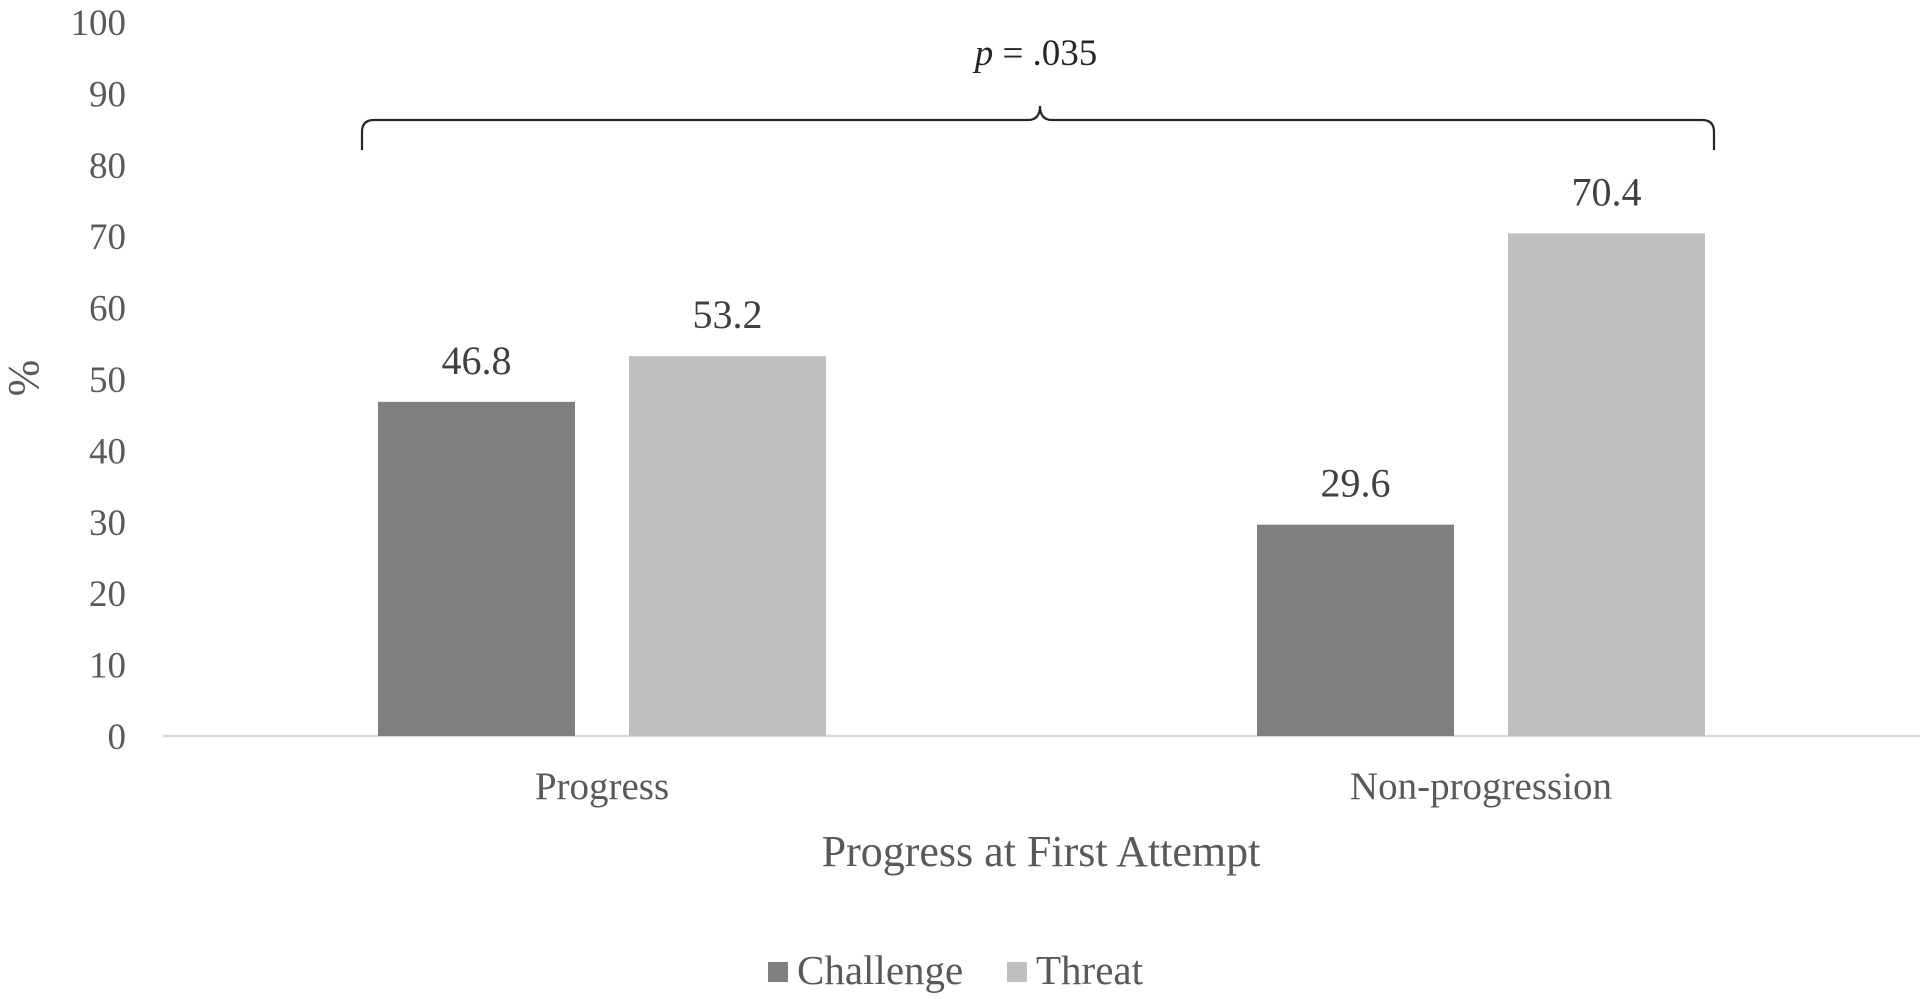  I want to click on significance-bracket, so click(1038, 127).